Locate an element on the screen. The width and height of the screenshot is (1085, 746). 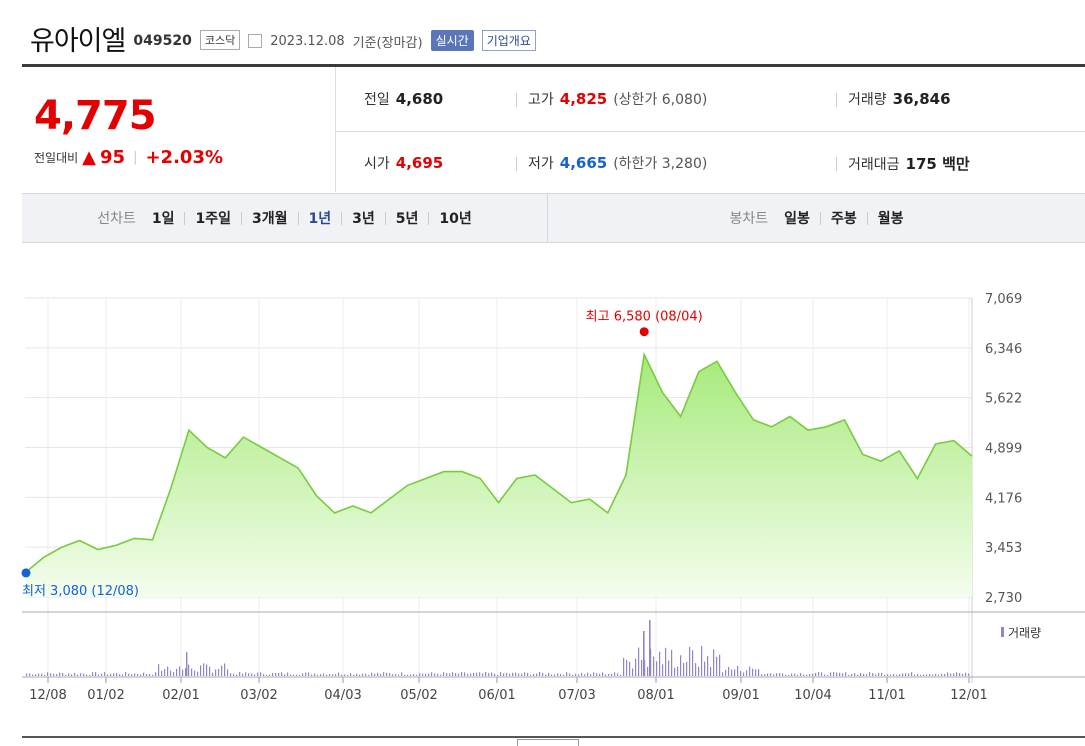
x-tick-label: 12/08 is located at coordinates (47, 695).